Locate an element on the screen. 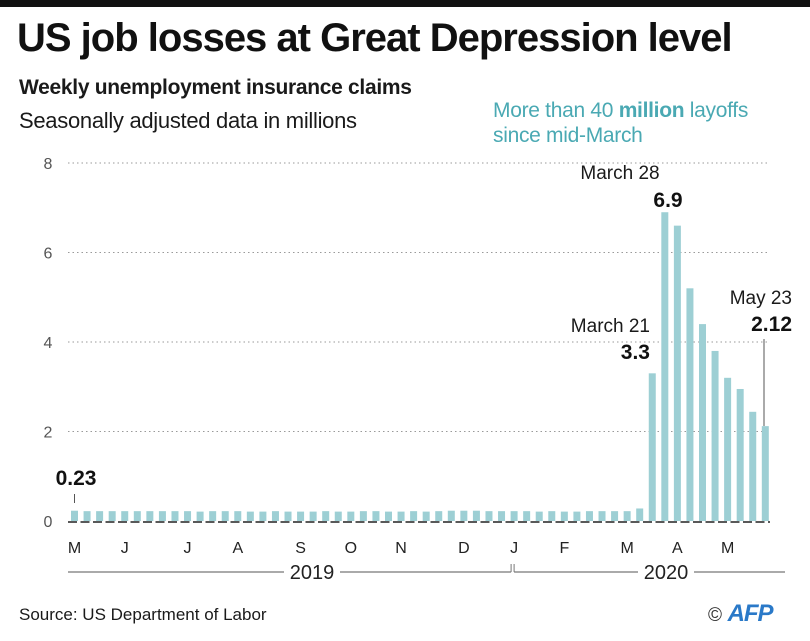 The width and height of the screenshot is (810, 641). copyright-icon: © is located at coordinates (715, 615).